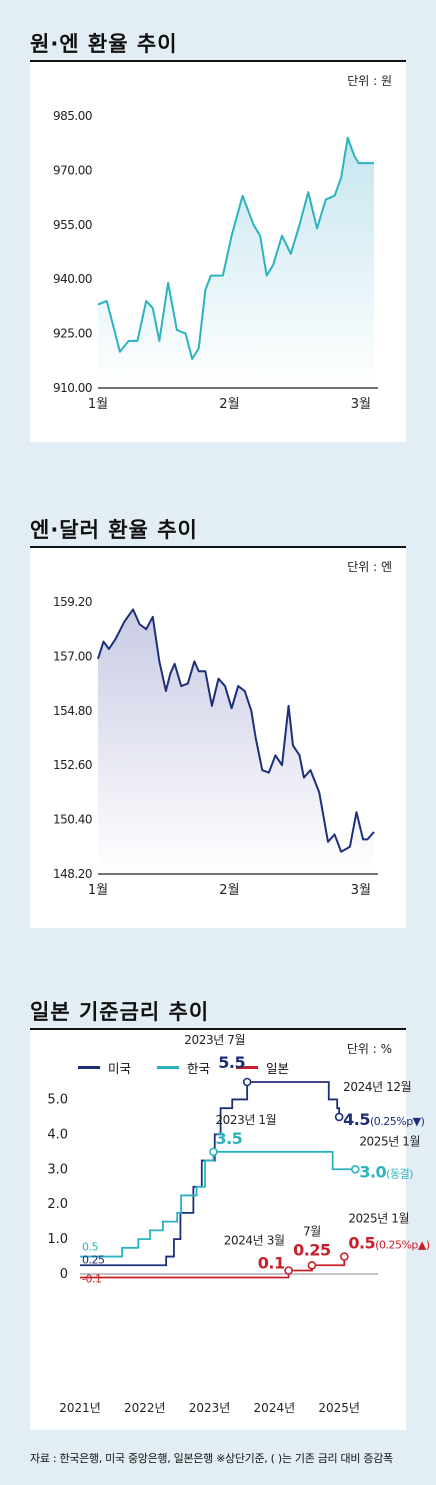  I want to click on chart1-y-tick-label: 940.00, so click(72, 279).